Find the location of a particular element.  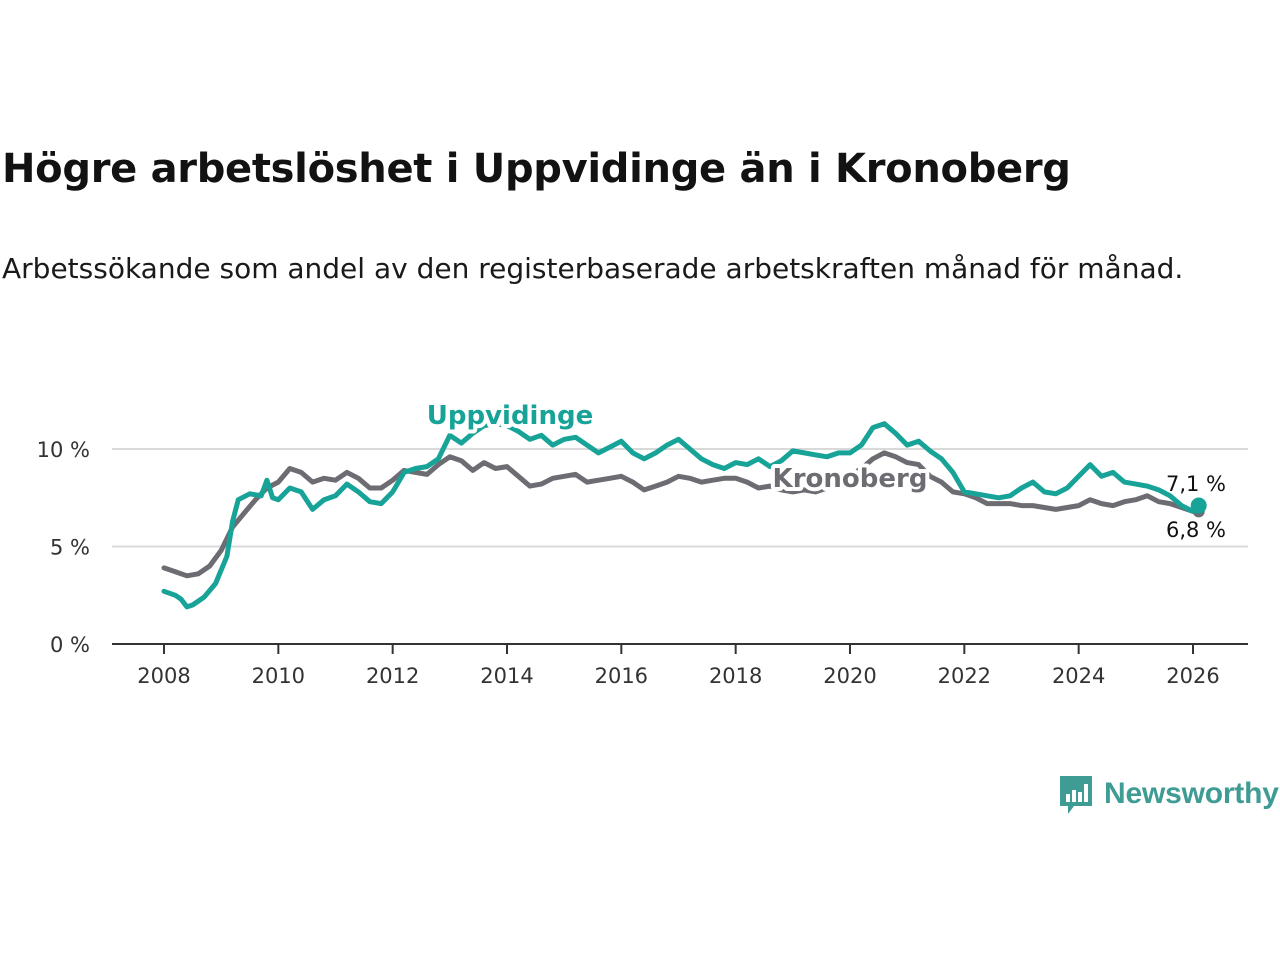

end-marker-uppvidinge is located at coordinates (1198, 505).